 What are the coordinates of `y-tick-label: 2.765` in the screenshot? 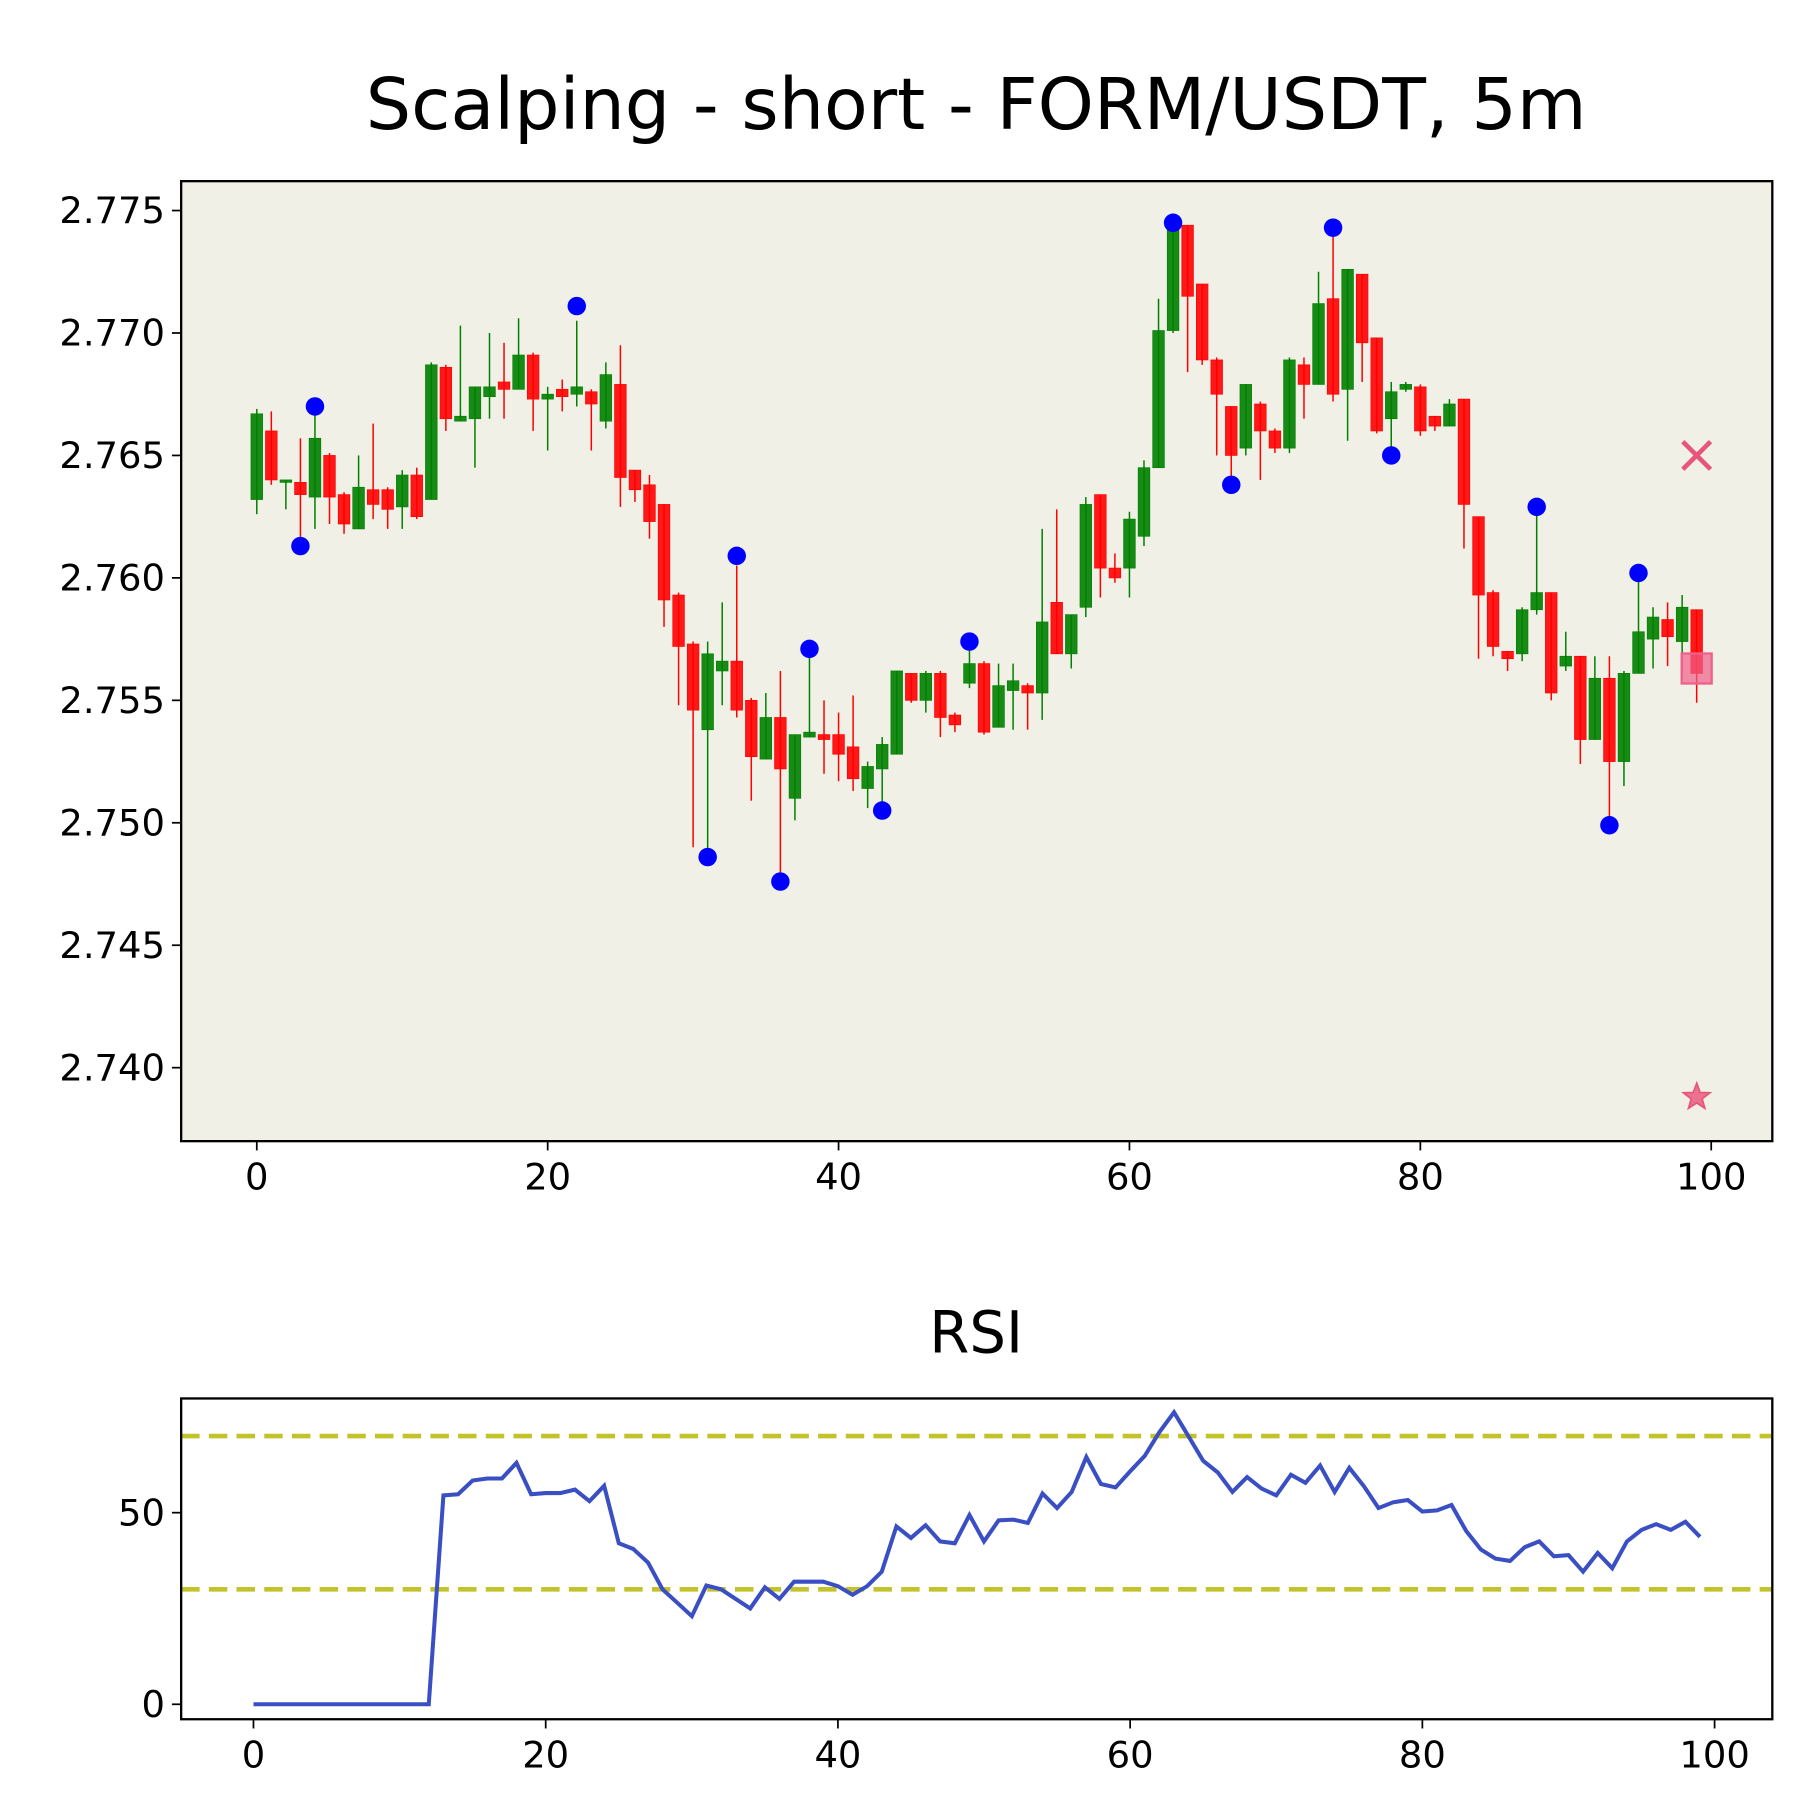 It's located at (112, 455).